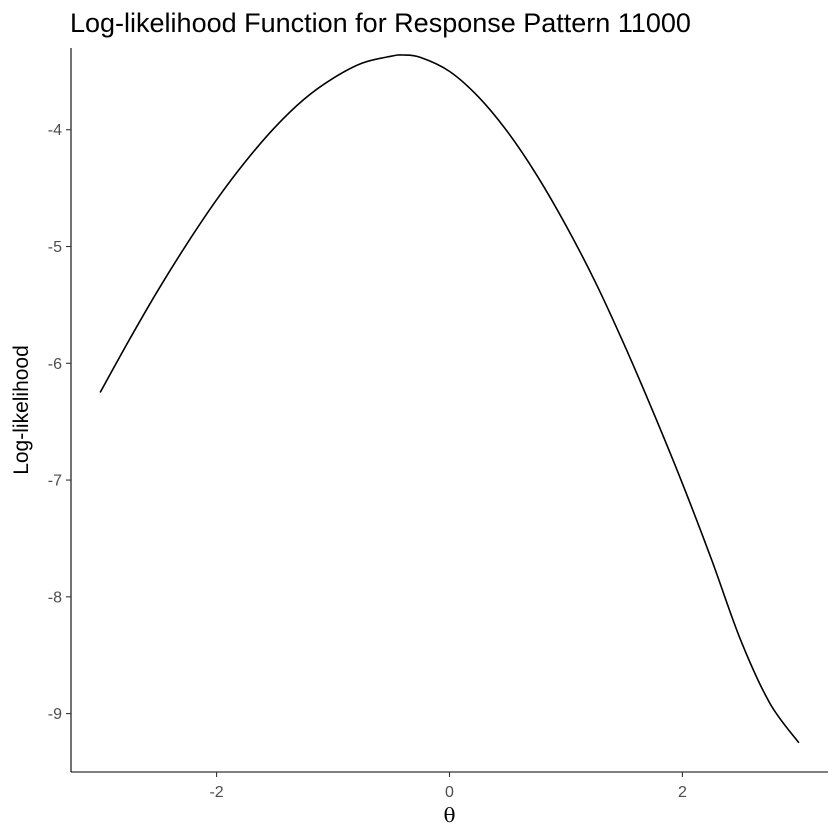 Image resolution: width=840 pixels, height=840 pixels. I want to click on x-axis-title: θ, so click(449, 815).